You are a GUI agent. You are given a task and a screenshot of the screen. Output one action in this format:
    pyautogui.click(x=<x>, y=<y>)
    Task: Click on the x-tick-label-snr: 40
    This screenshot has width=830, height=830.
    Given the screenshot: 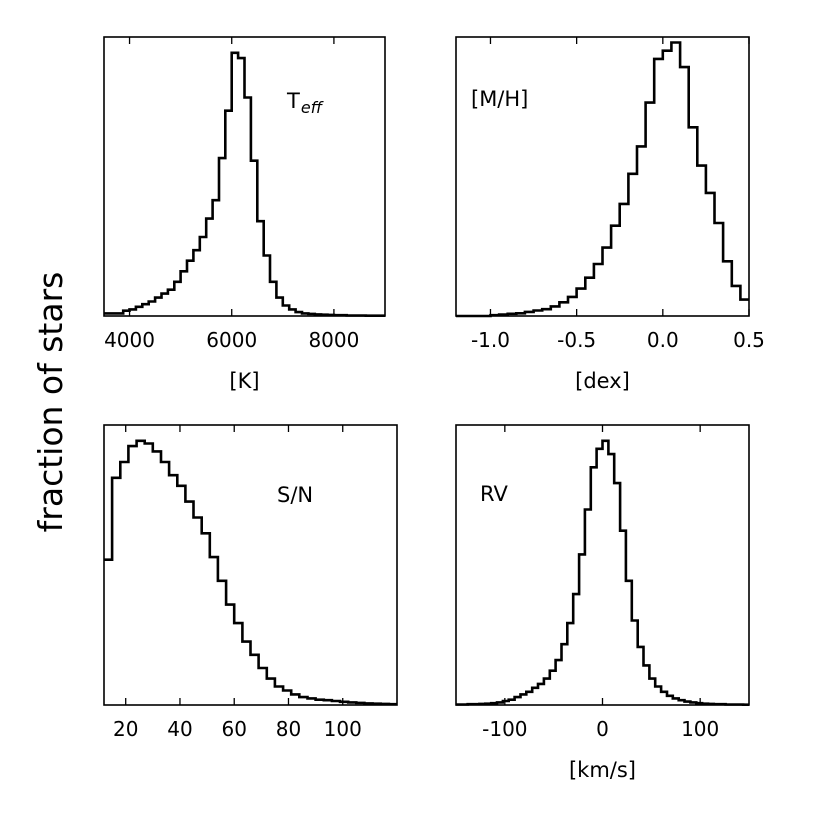 What is the action you would take?
    pyautogui.click(x=179, y=729)
    